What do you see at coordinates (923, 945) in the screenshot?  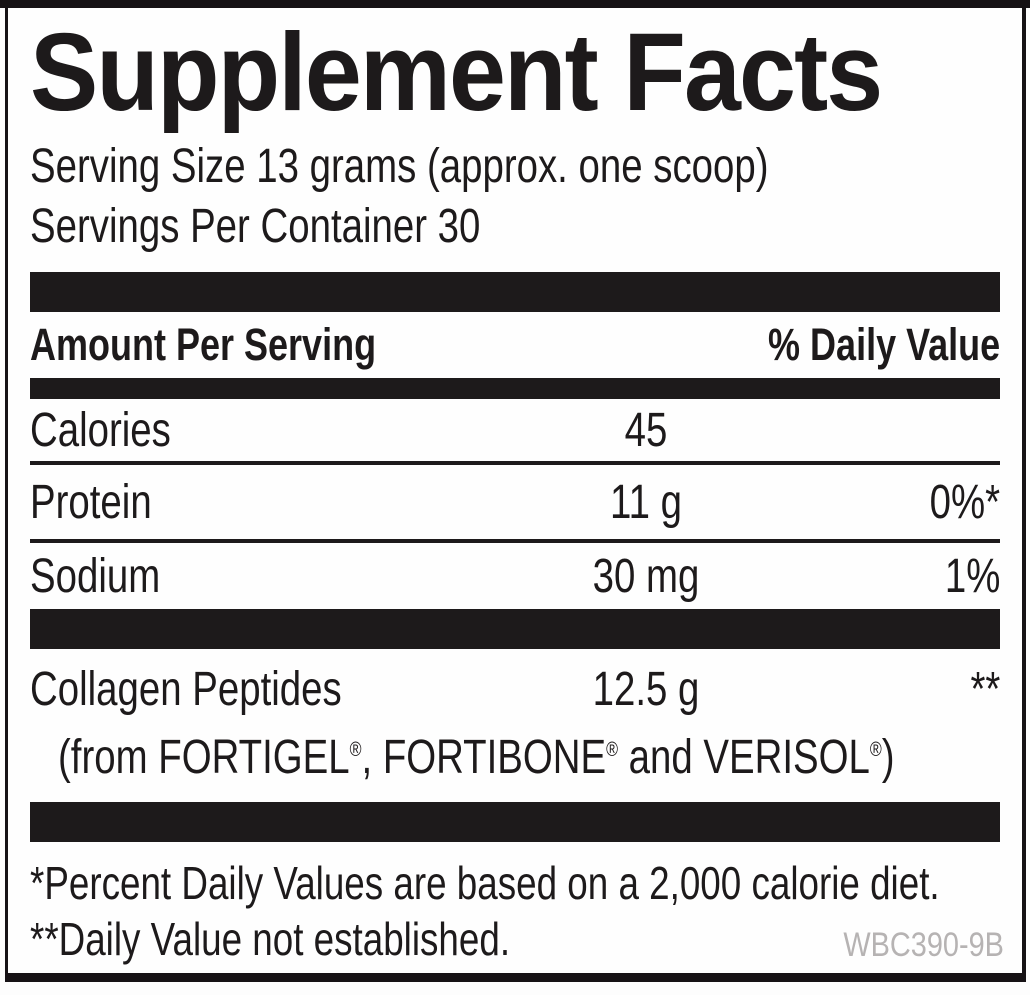 I see `product-code: WBC390-9B` at bounding box center [923, 945].